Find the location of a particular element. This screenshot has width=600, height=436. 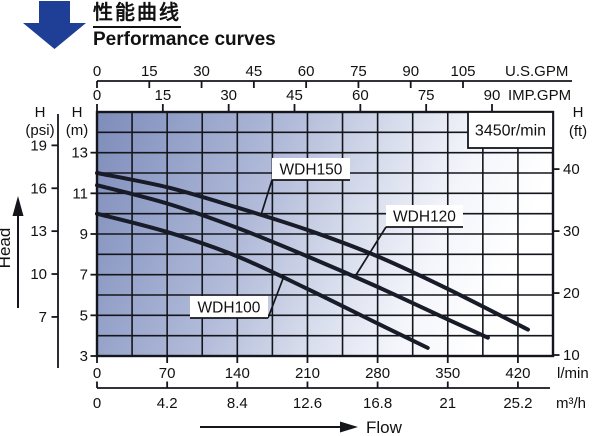

up-arrow-icon is located at coordinates (18, 206).